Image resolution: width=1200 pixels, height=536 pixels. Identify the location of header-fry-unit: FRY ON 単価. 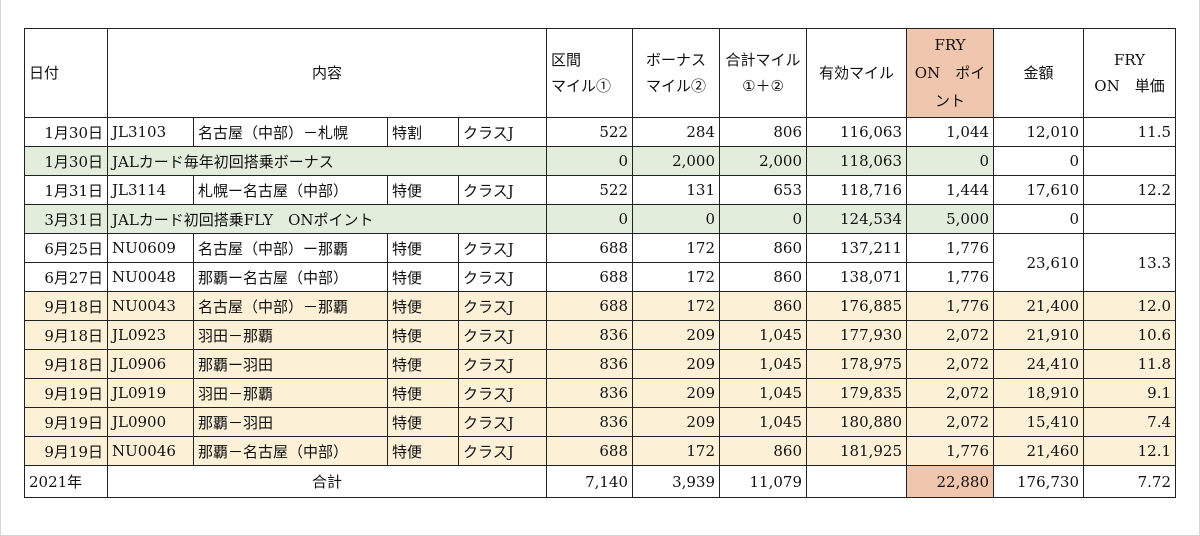
(1130, 73).